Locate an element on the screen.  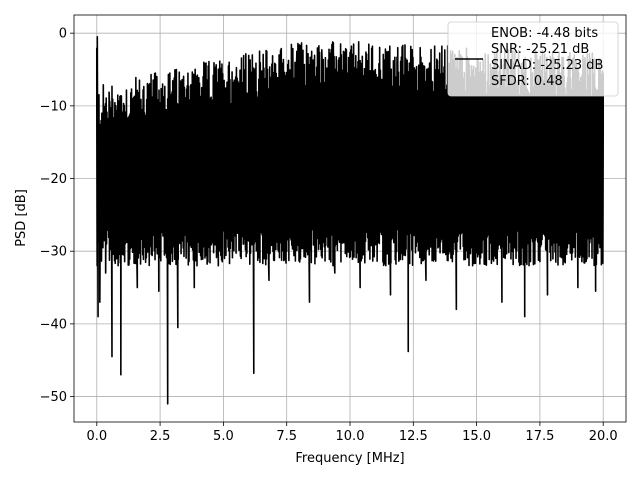
x-axis-ticks: 0.0 2.5 5.0 7.5 10.0 12.5 15.0 17.5 20.0 is located at coordinates (352, 433).